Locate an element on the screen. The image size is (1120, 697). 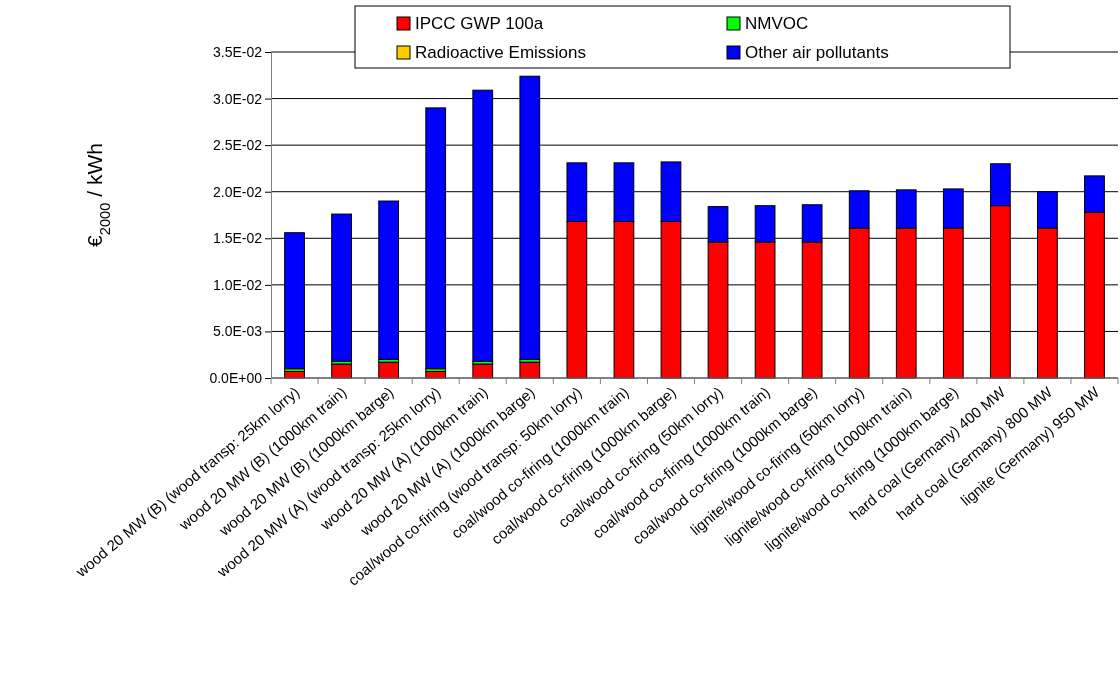
y-tick-label: 3.5E-02 is located at coordinates (237, 51).